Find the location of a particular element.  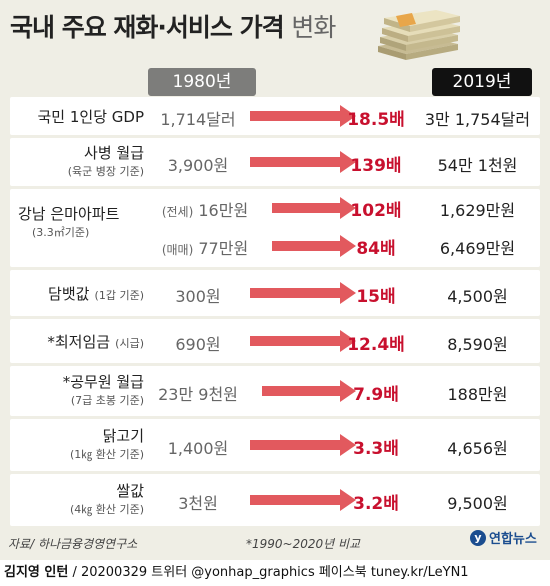

value-prefix: (전세) is located at coordinates (177, 212).